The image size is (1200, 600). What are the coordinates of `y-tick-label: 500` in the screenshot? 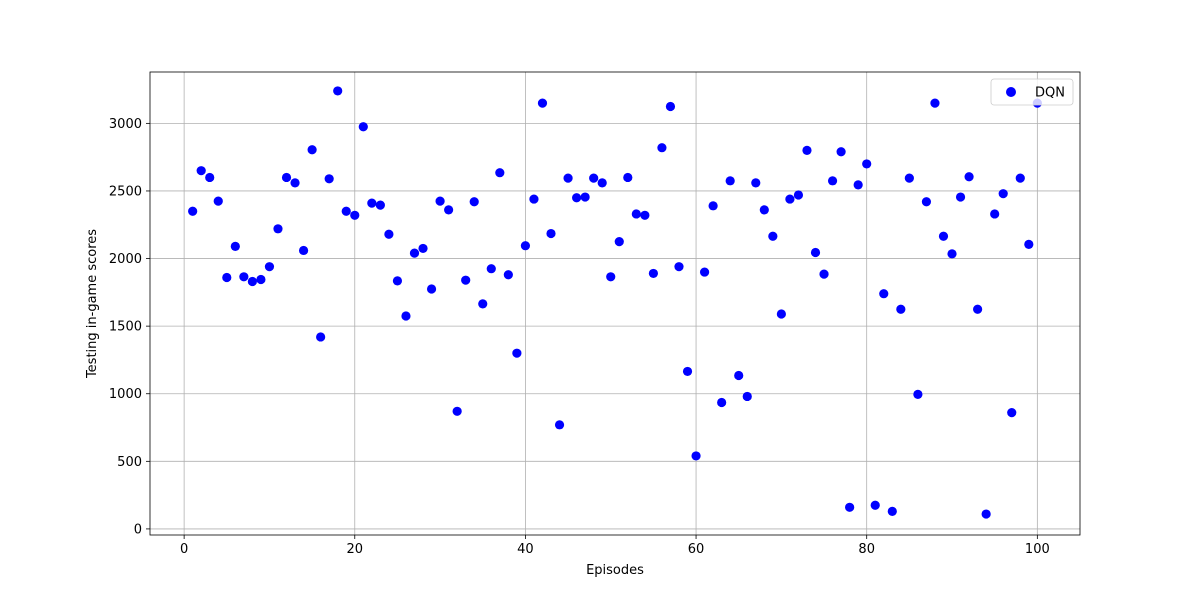 It's located at (129, 462).